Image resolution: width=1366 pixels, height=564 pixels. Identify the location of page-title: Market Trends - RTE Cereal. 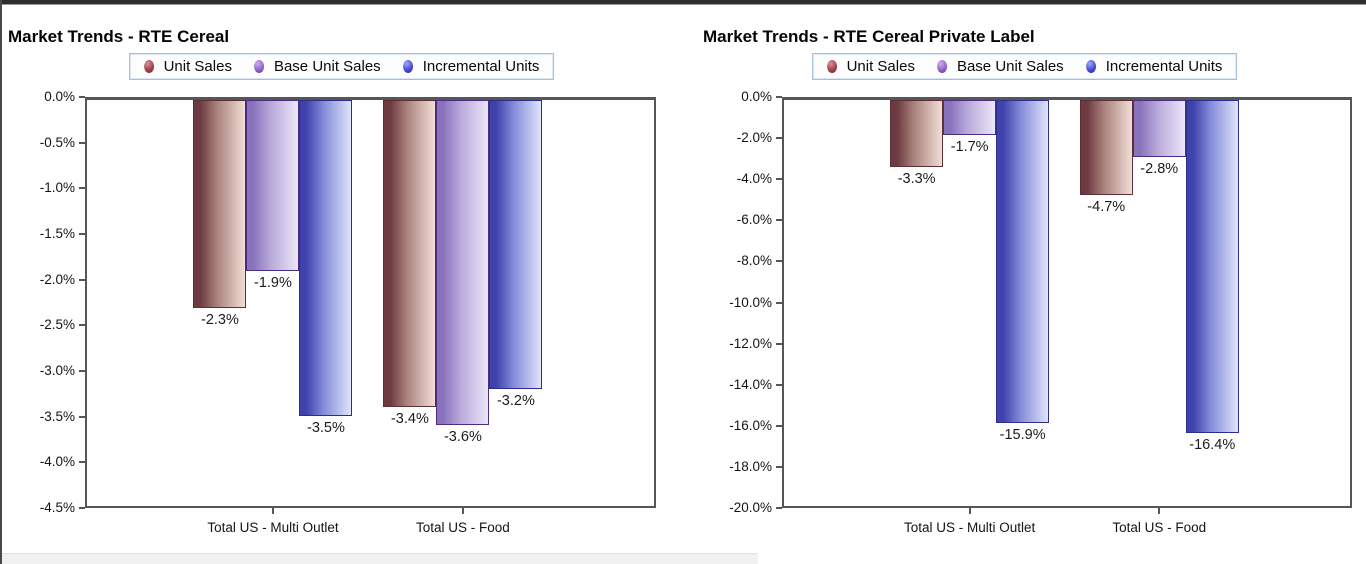
(119, 37).